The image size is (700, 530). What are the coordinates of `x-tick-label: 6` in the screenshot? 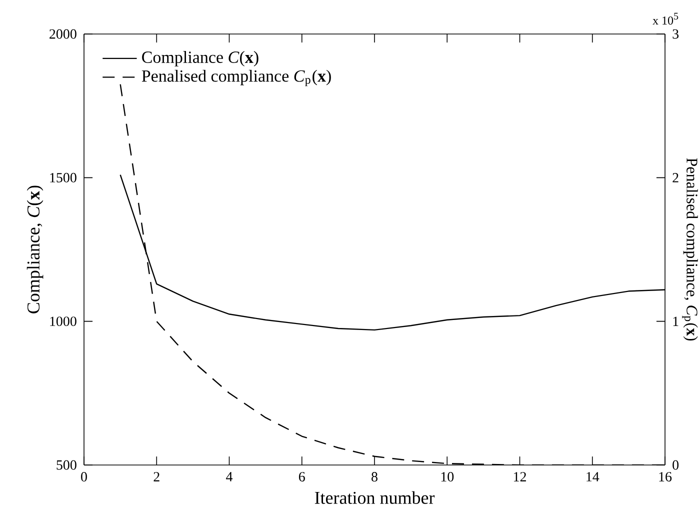 It's located at (301, 477).